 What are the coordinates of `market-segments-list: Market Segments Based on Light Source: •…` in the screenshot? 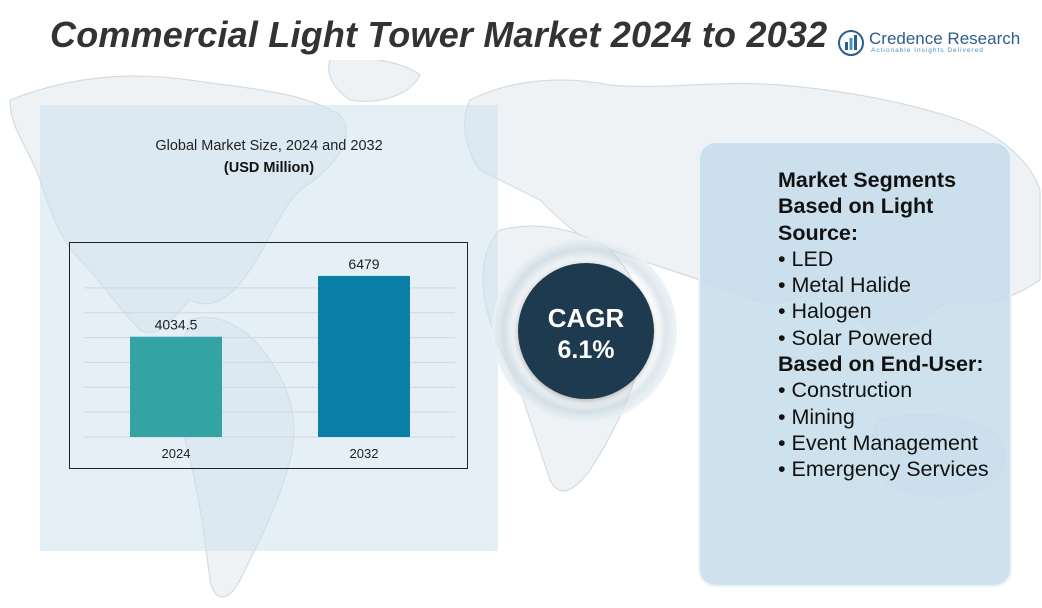 It's located at (891, 325).